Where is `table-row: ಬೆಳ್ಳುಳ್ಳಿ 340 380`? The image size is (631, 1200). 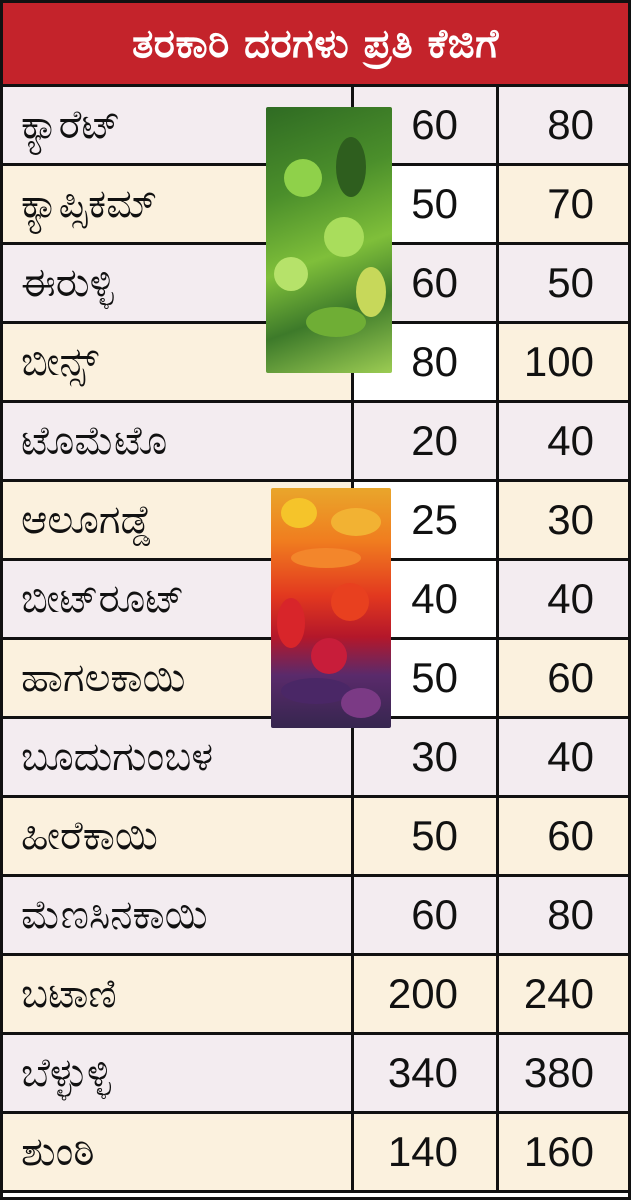 table-row: ಬೆಳ್ಳುಳ್ಳಿ 340 380 is located at coordinates (315, 1074).